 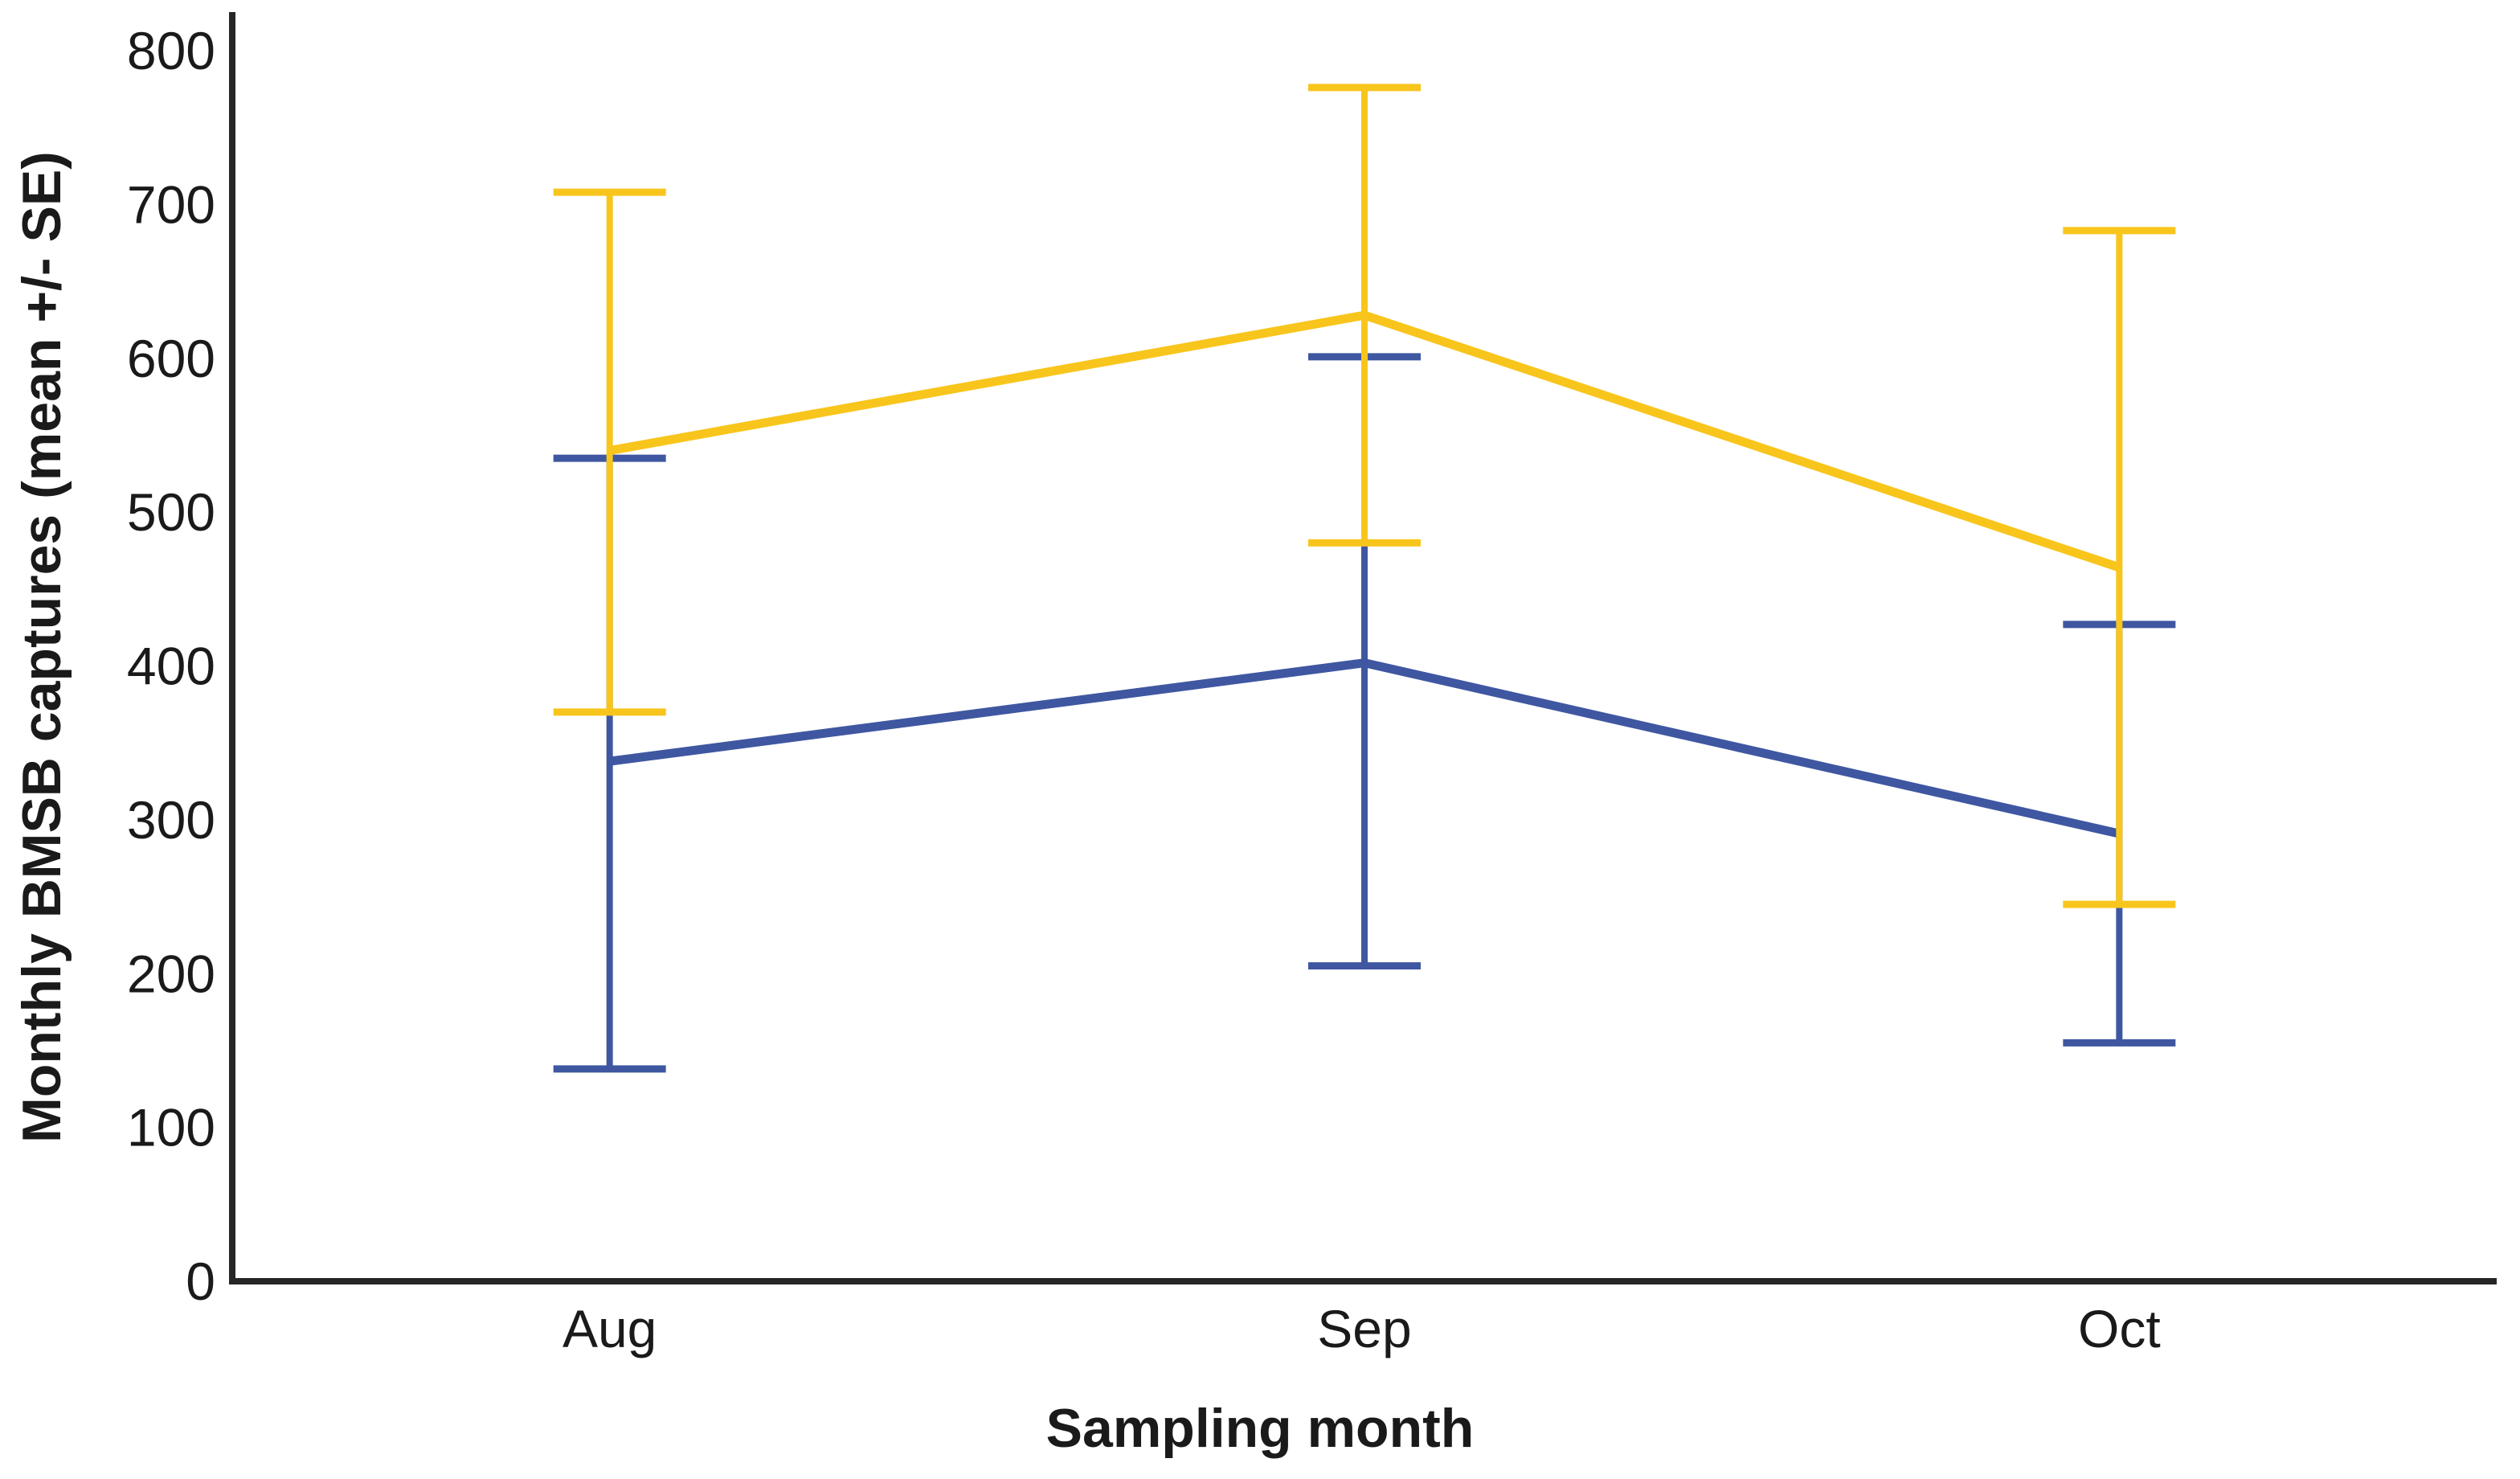 I want to click on y-tick-label-800: 800, so click(x=171, y=50).